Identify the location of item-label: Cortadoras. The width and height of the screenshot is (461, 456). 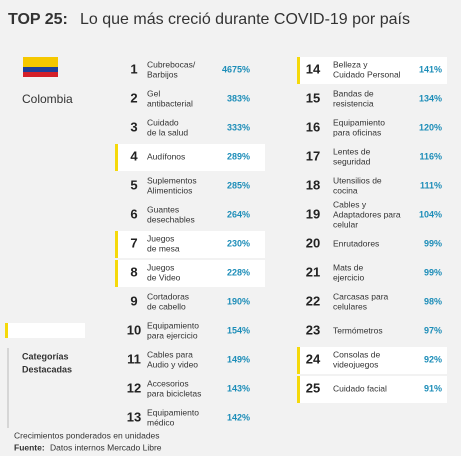
(168, 296).